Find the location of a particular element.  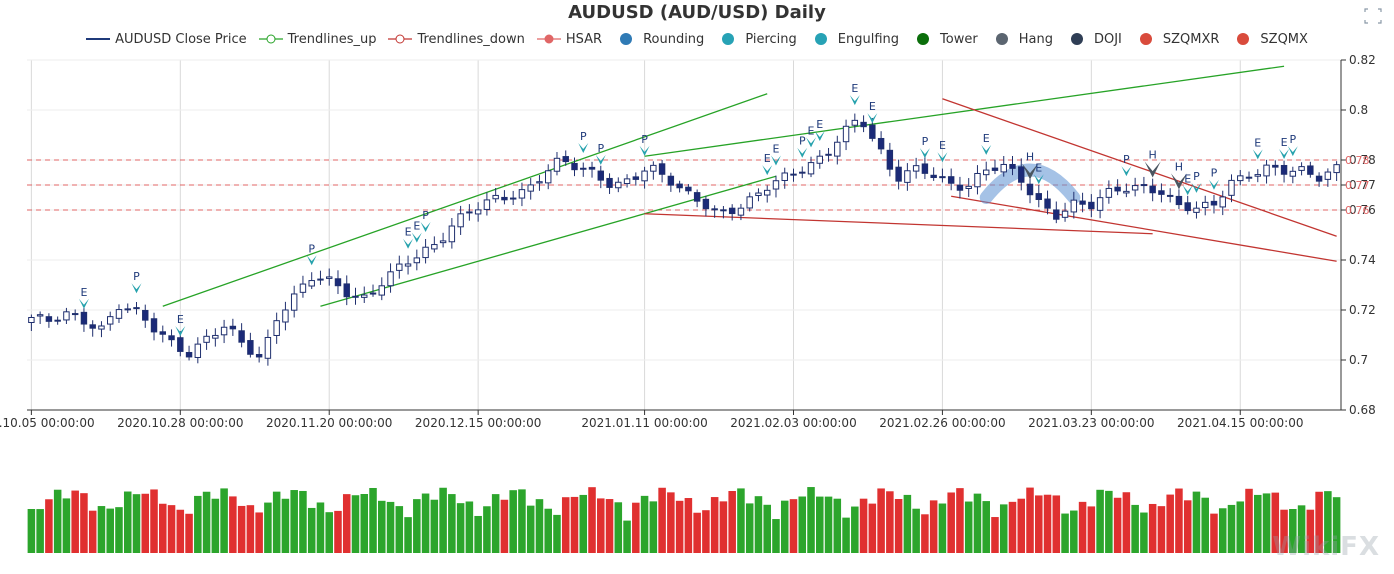

legend-item: Trendlines_down is located at coordinates (456, 39).